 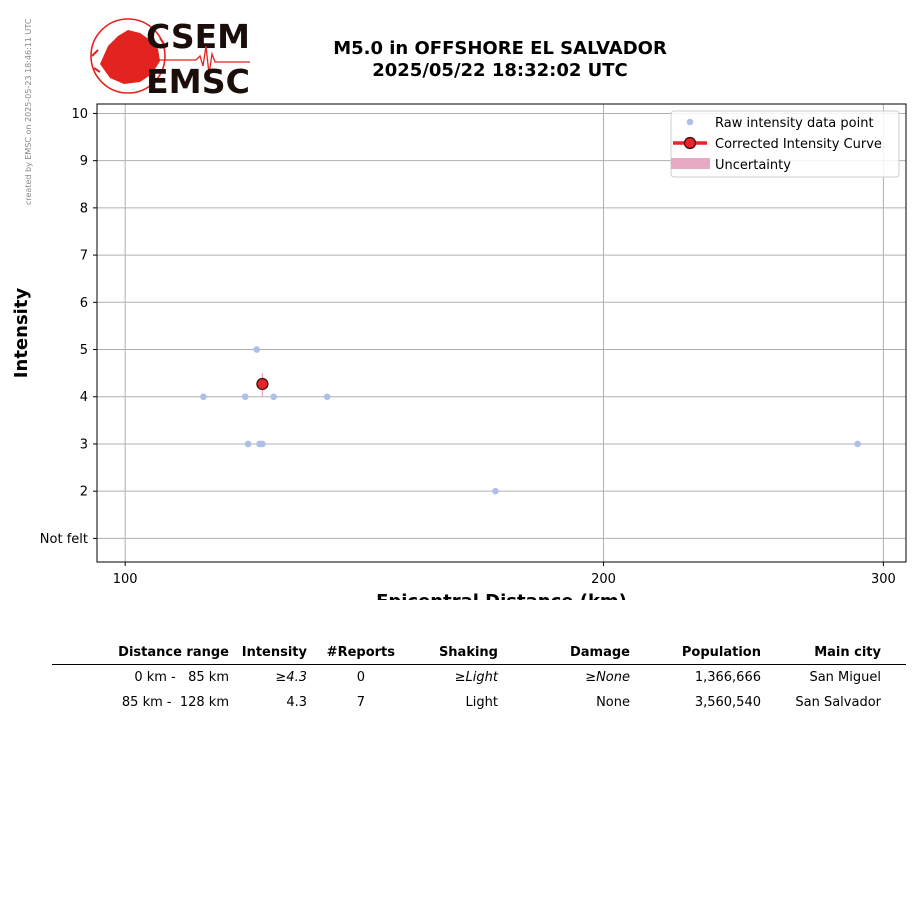 I want to click on legend-patch-uncertainty, so click(x=690, y=163).